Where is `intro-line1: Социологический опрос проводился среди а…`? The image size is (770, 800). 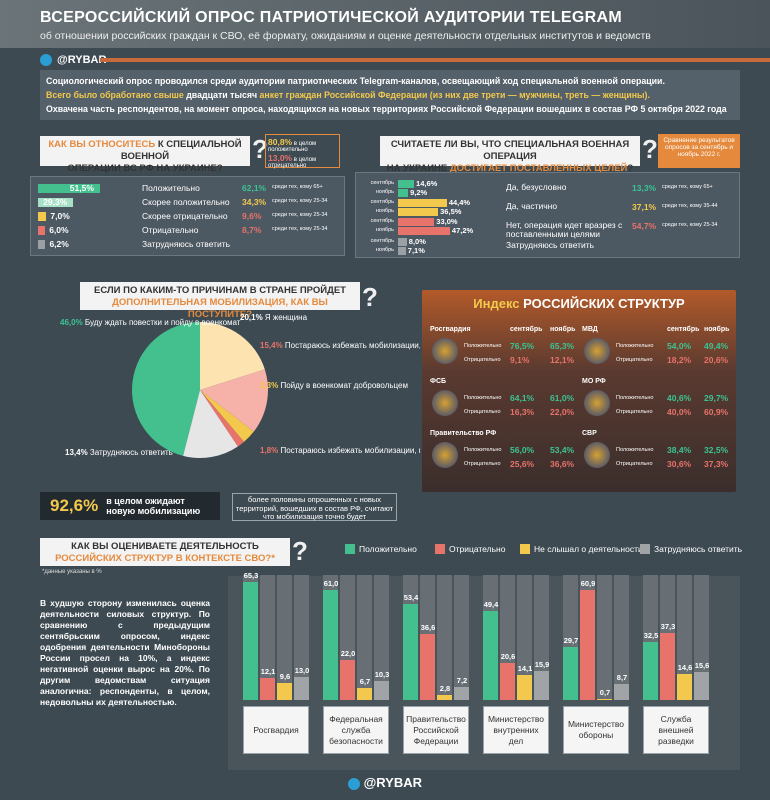 intro-line1: Социологический опрос проводился среди а… is located at coordinates (355, 81).